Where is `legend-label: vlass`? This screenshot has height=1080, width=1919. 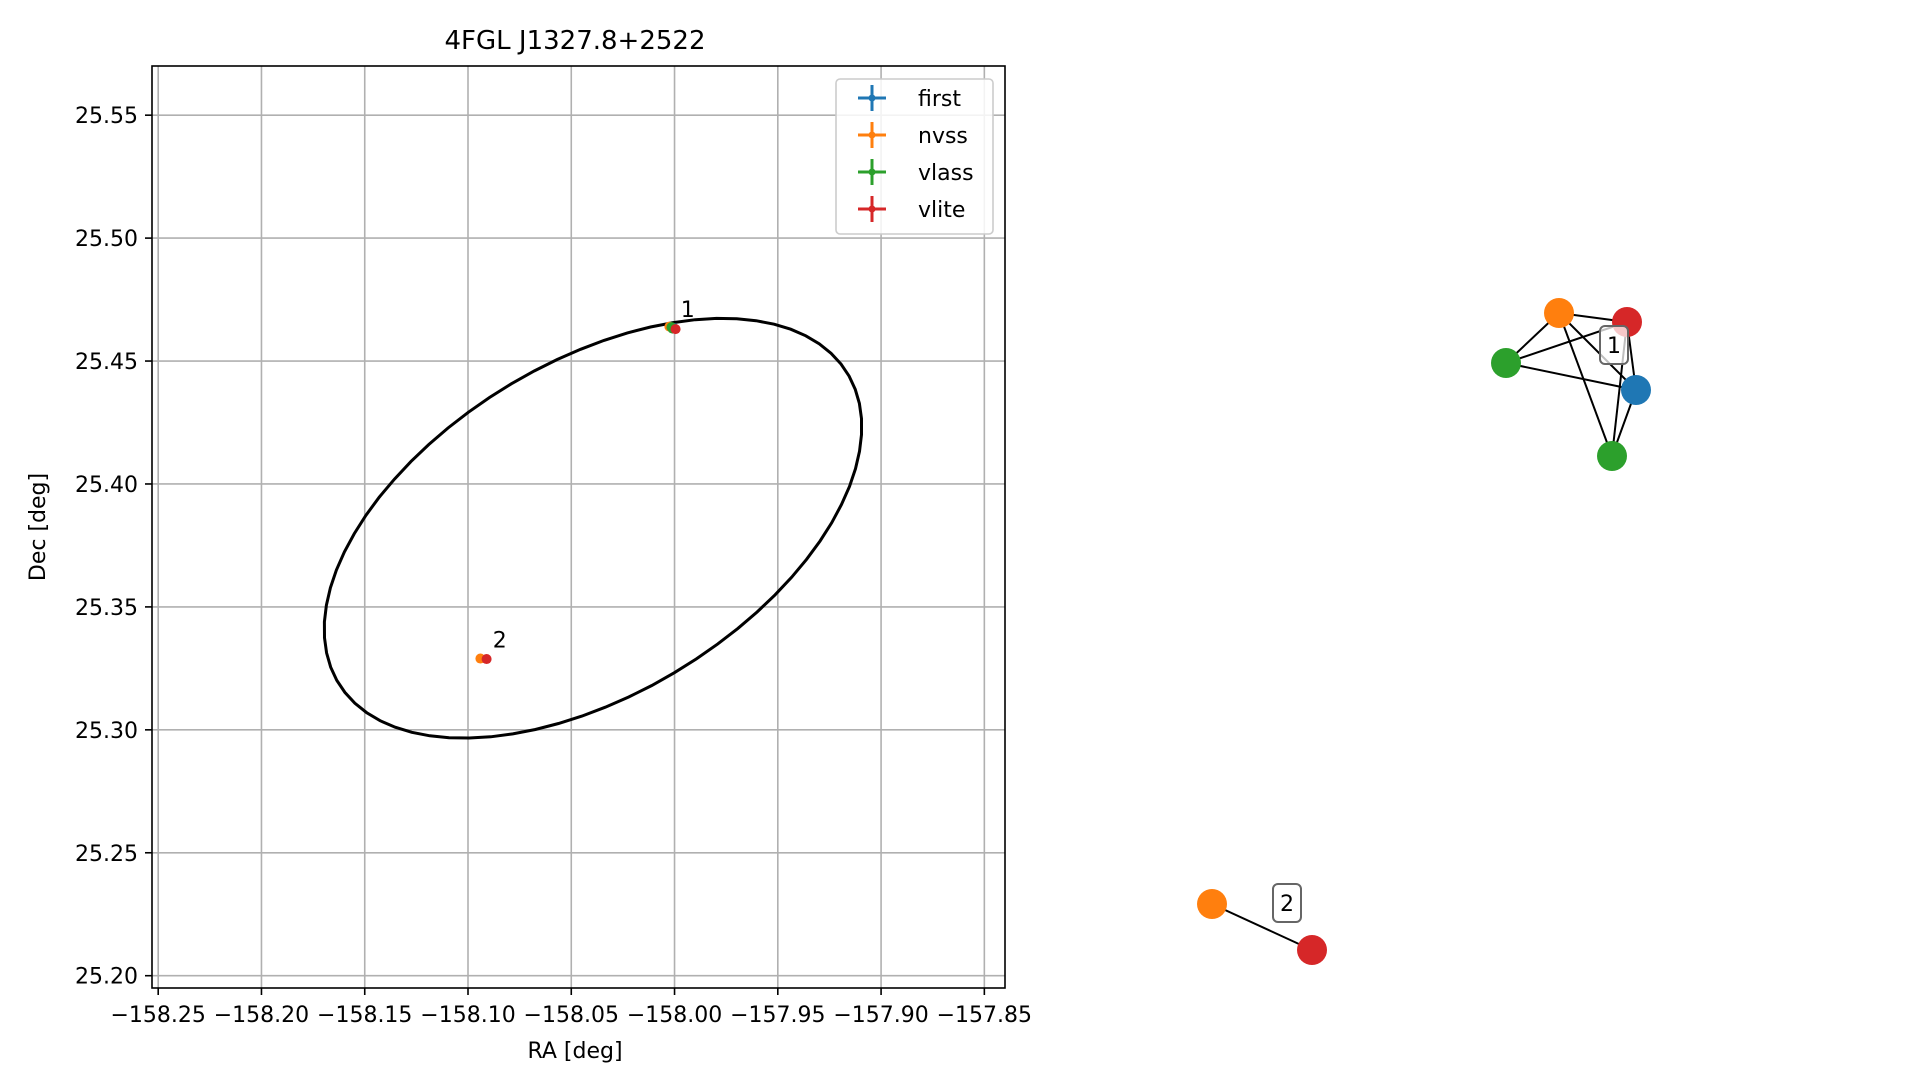
legend-label: vlass is located at coordinates (946, 173).